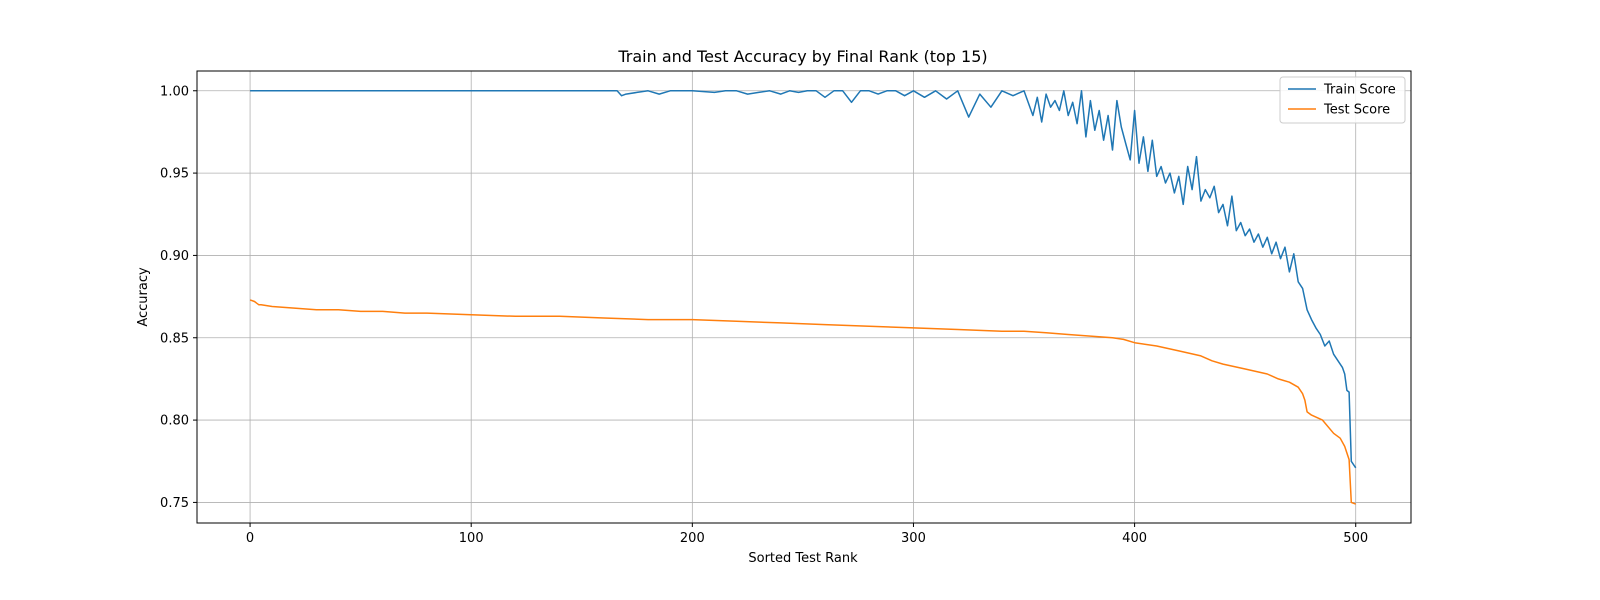 Image resolution: width=1600 pixels, height=600 pixels. What do you see at coordinates (1359, 90) in the screenshot?
I see `legend-entry: Train Score` at bounding box center [1359, 90].